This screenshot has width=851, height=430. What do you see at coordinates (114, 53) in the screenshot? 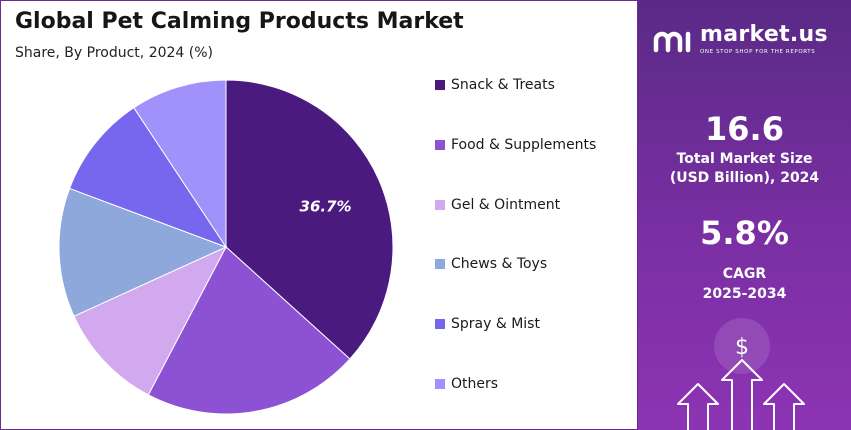
I see `chart-subtitle: Share, By Product, 2024 (%)` at bounding box center [114, 53].